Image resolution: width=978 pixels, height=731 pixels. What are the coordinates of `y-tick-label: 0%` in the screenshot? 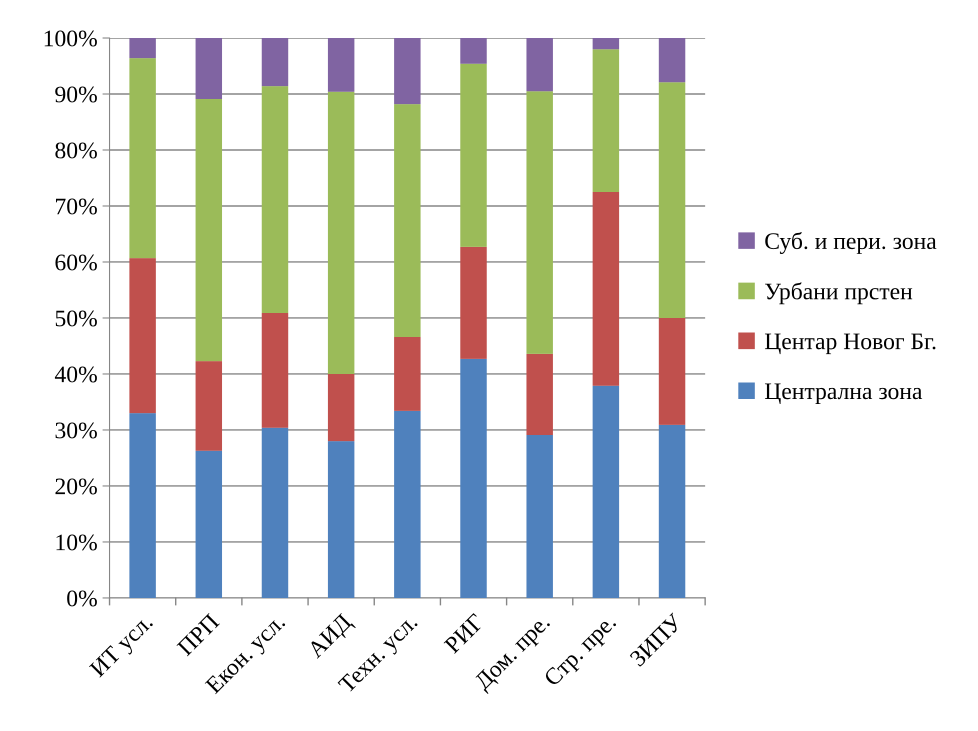 It's located at (82, 598).